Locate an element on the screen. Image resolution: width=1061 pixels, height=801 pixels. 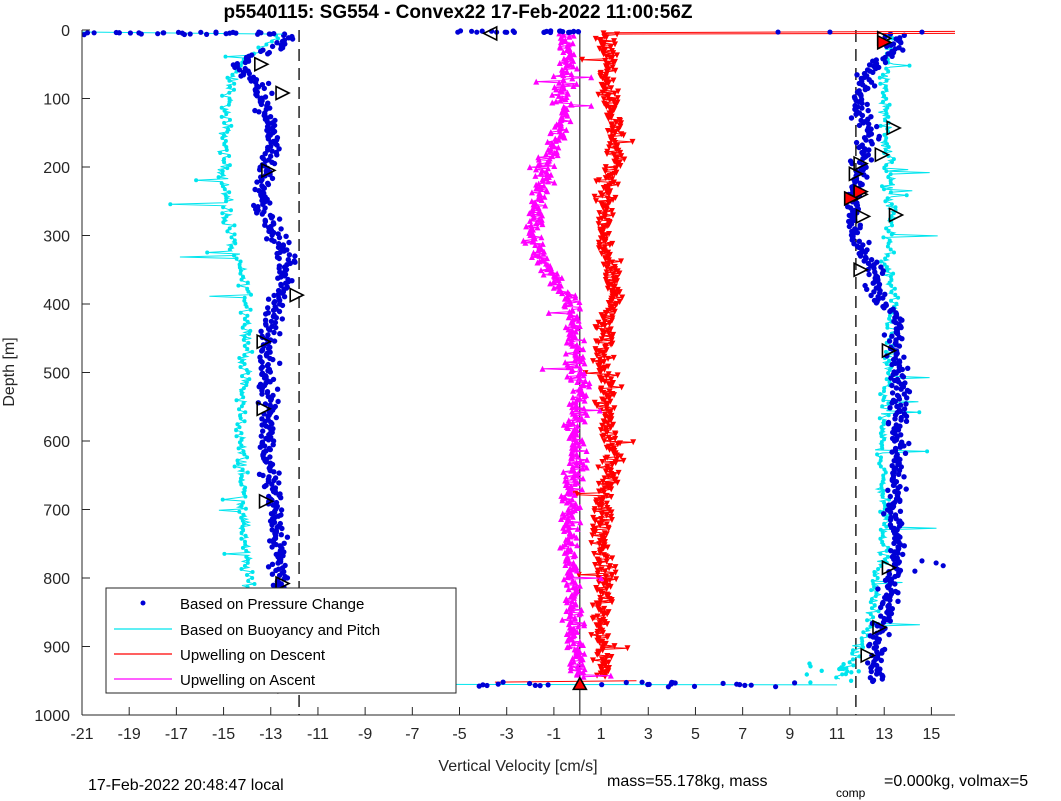
triangle-marker is located at coordinates (863, 216).